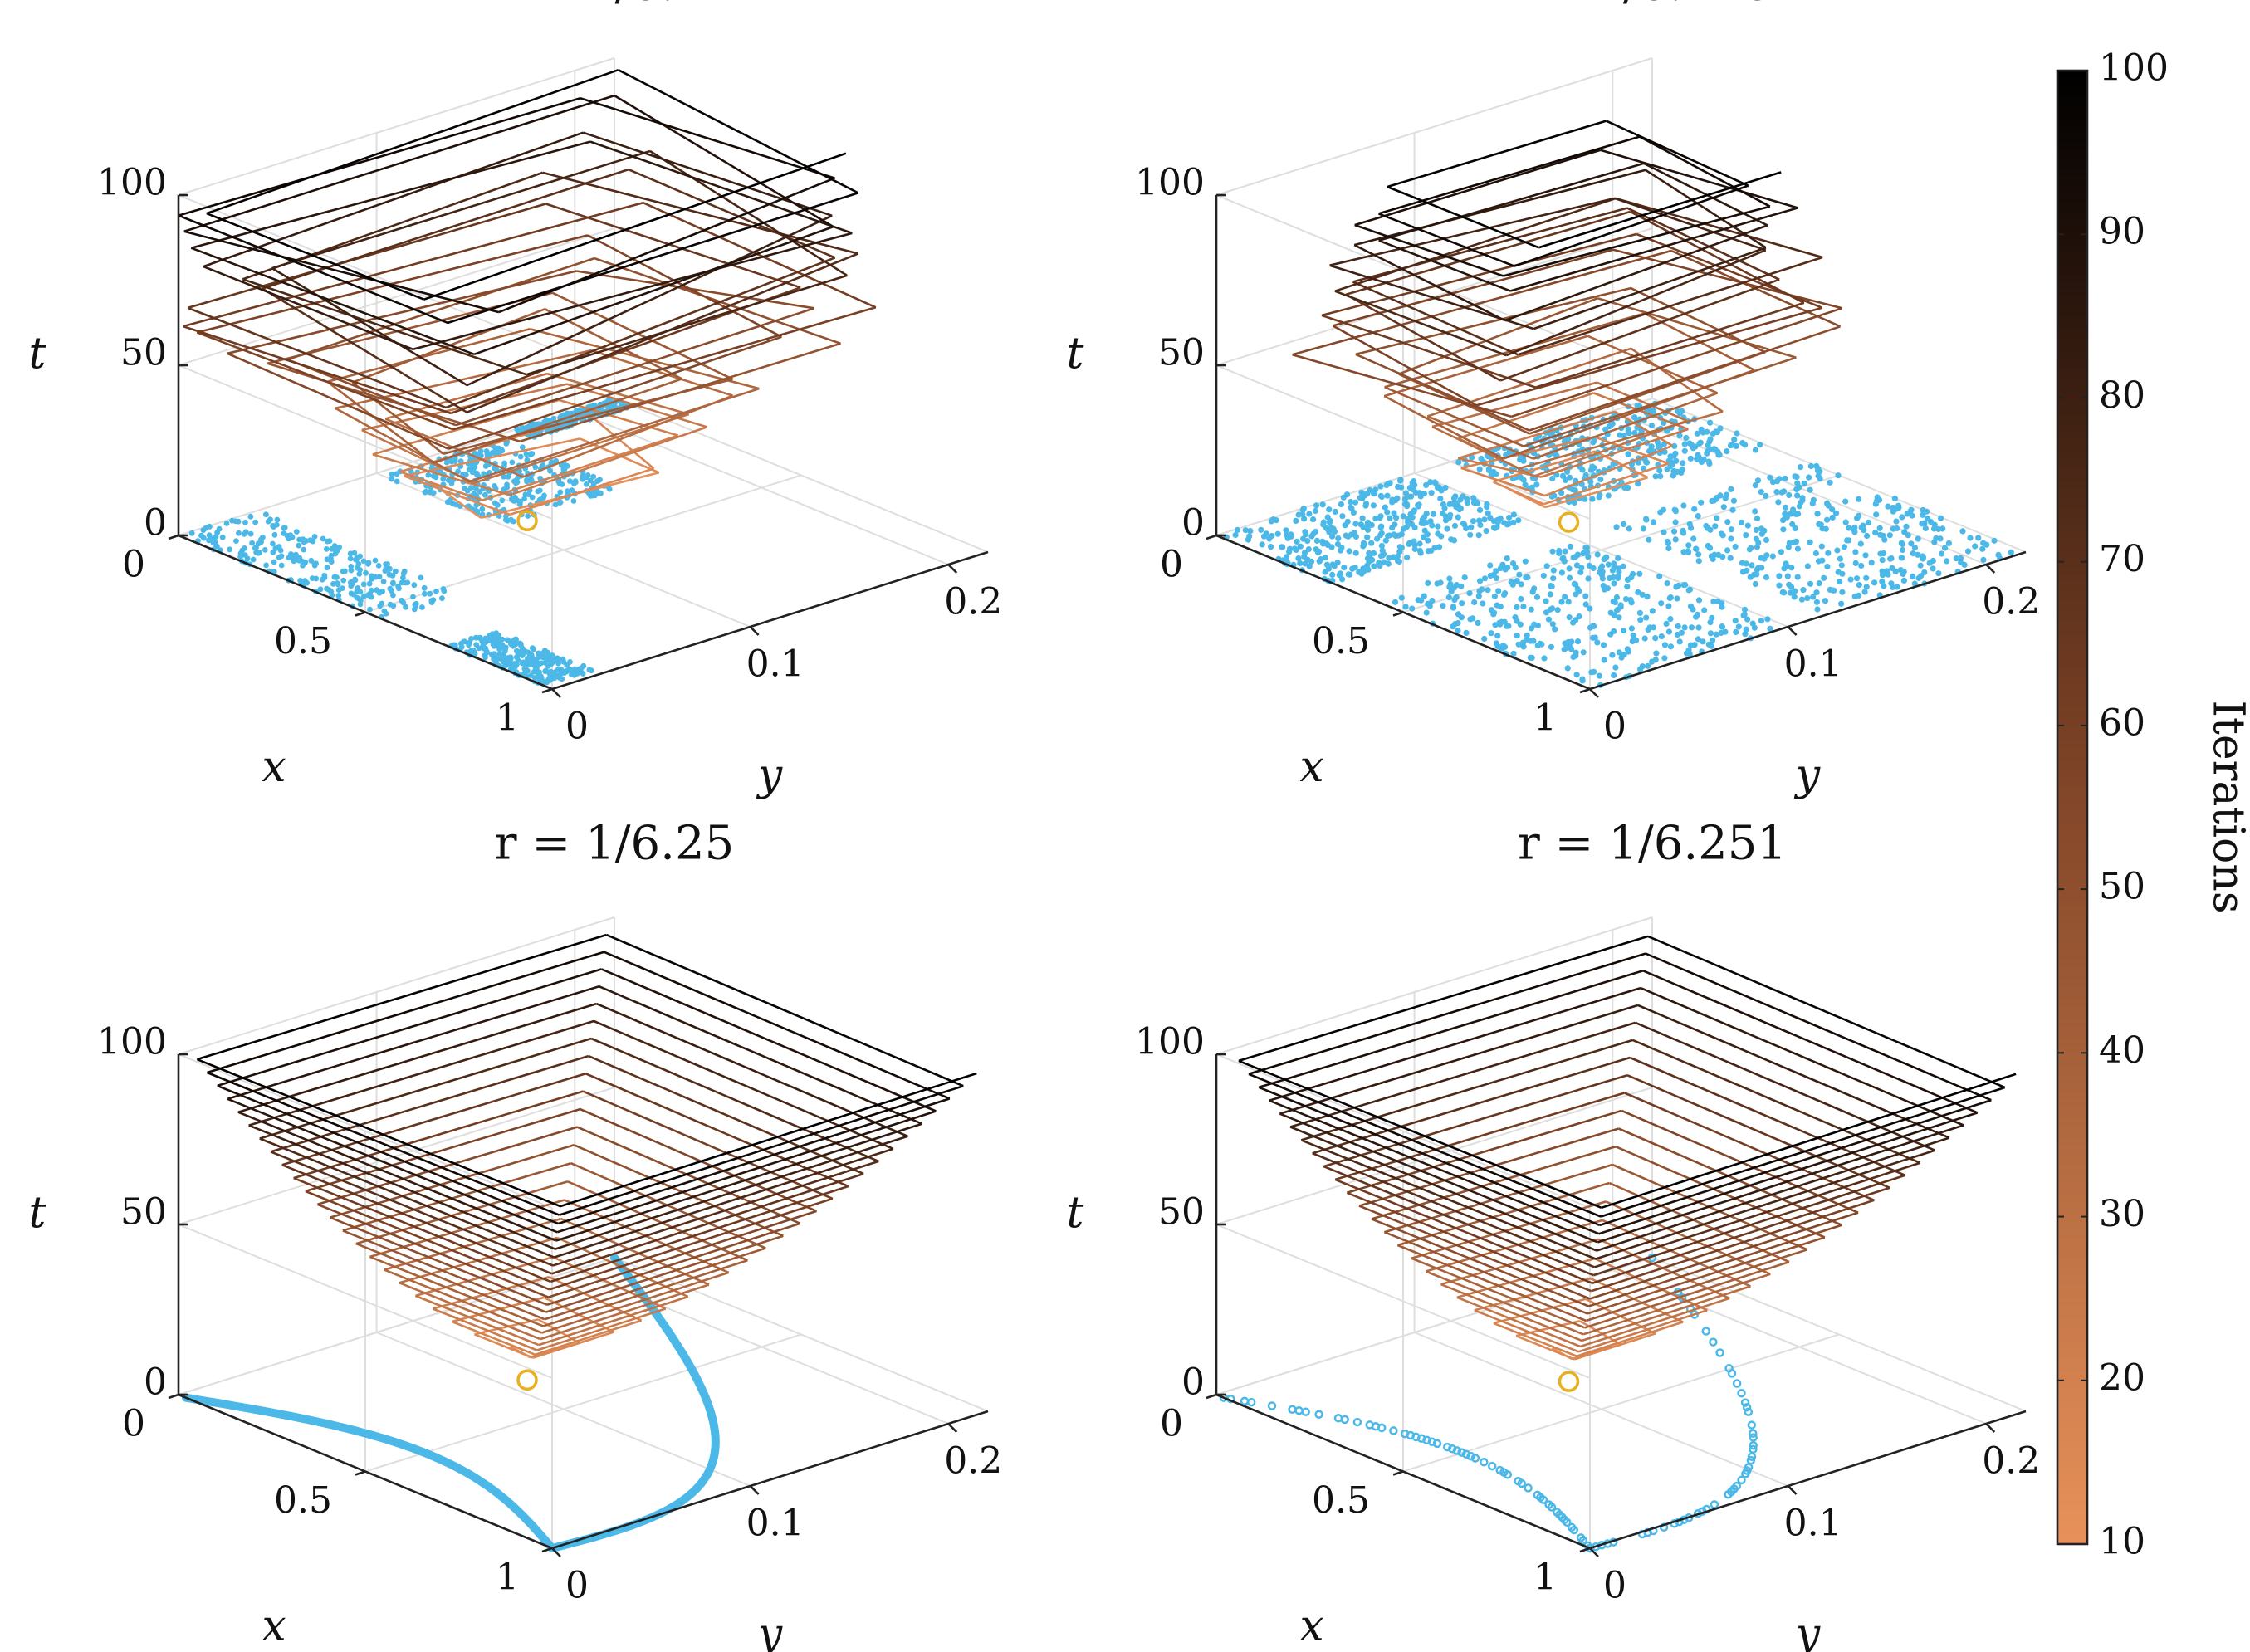  What do you see at coordinates (547, 690) in the screenshot?
I see `x-tick-mark` at bounding box center [547, 690].